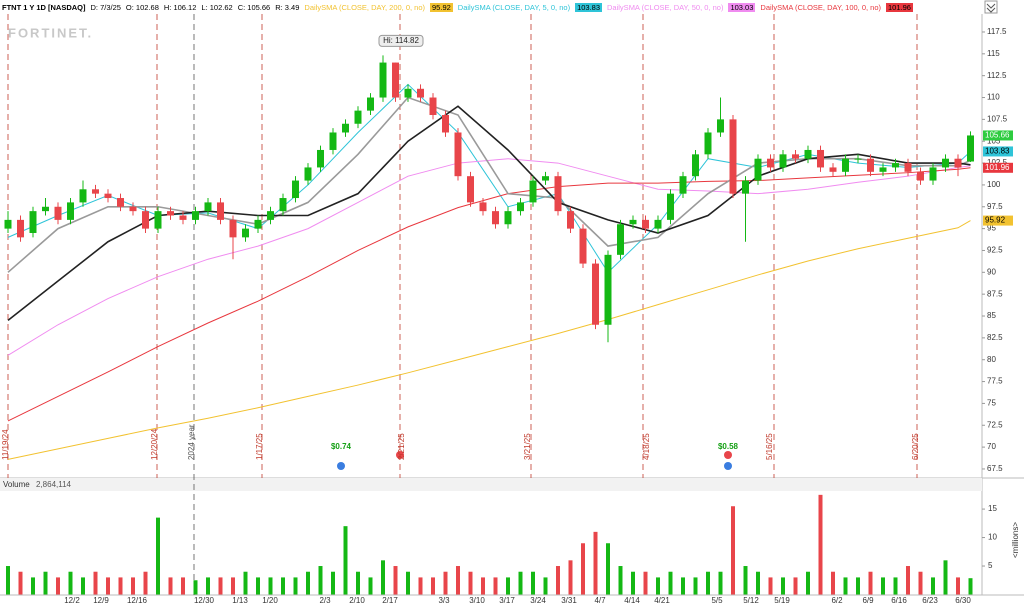  I want to click on y-tick-label: 67.5, so click(995, 468).